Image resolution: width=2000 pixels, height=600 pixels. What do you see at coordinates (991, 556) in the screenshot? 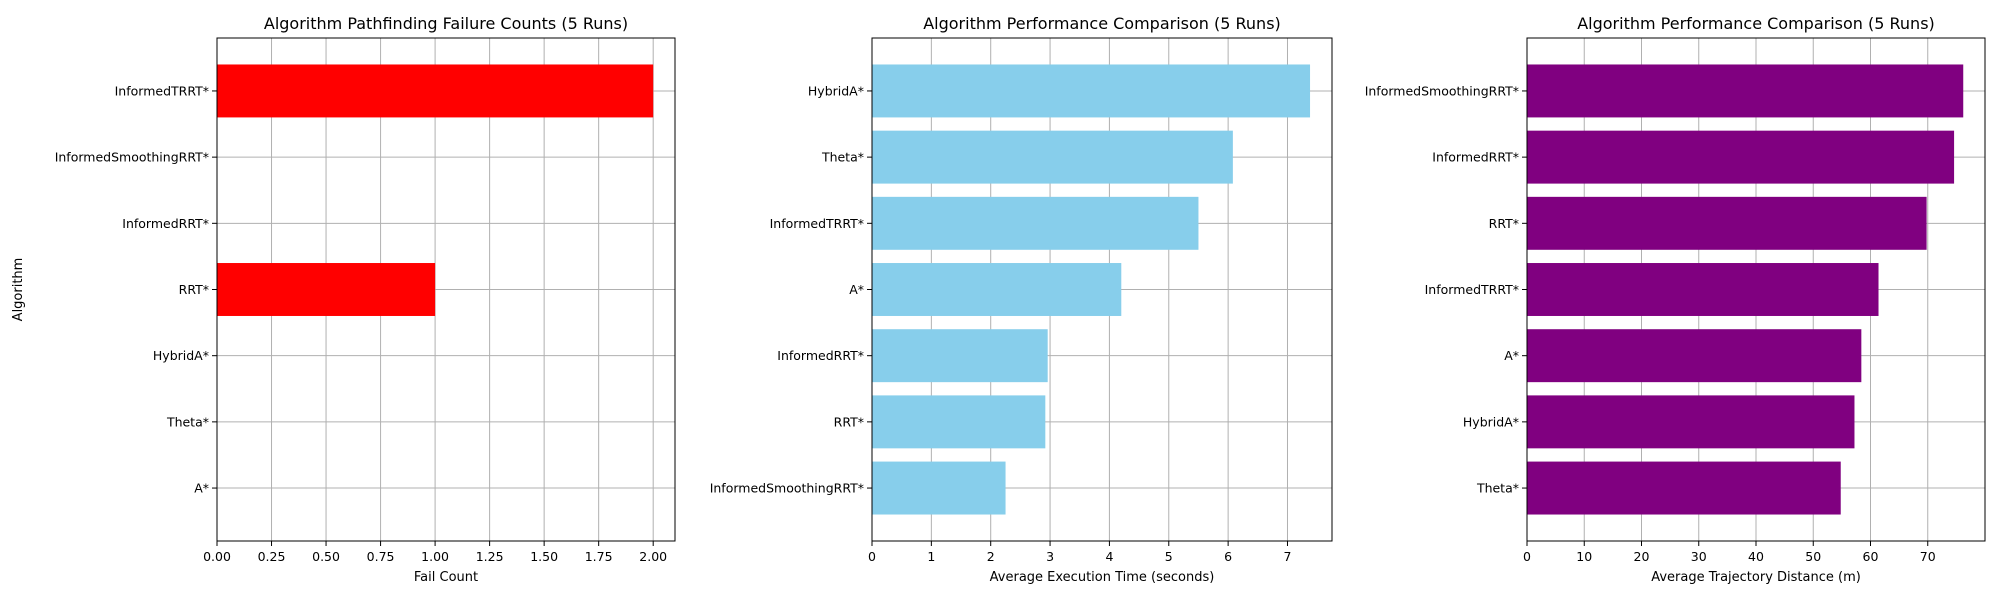
I see `x-tick-label: 2` at bounding box center [991, 556].